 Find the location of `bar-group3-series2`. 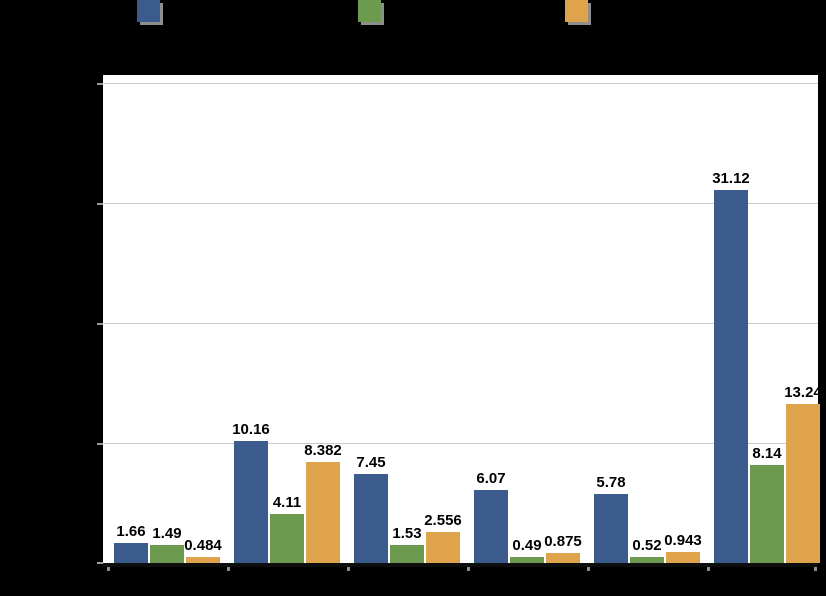

bar-group3-series2 is located at coordinates (407, 554).